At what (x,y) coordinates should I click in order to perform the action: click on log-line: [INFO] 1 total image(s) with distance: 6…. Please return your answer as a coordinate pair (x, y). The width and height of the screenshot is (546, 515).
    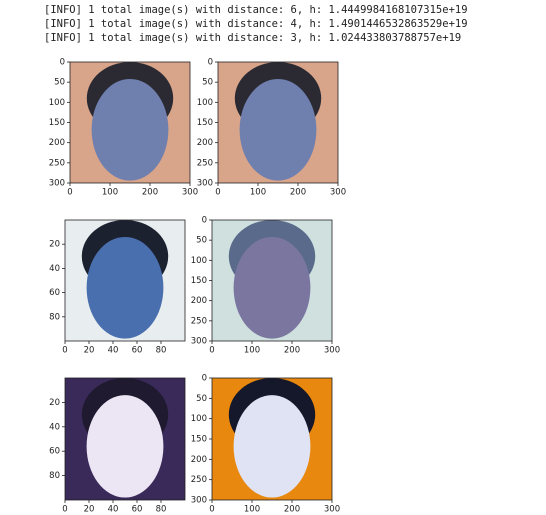
    Looking at the image, I should click on (256, 10).